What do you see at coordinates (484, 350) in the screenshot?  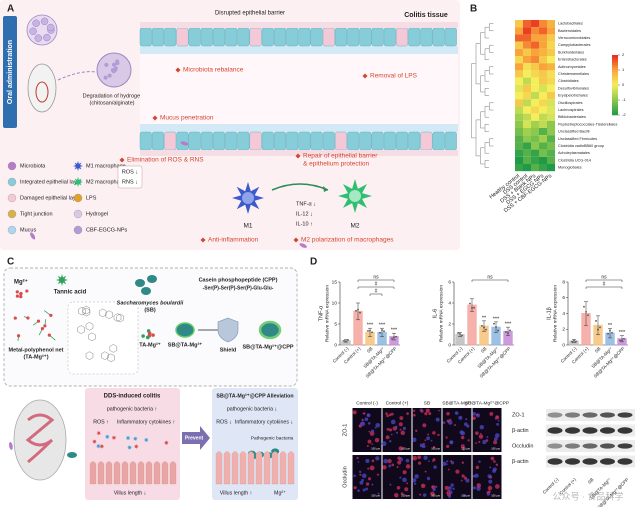 I see `x-tick-label: SB` at bounding box center [484, 350].